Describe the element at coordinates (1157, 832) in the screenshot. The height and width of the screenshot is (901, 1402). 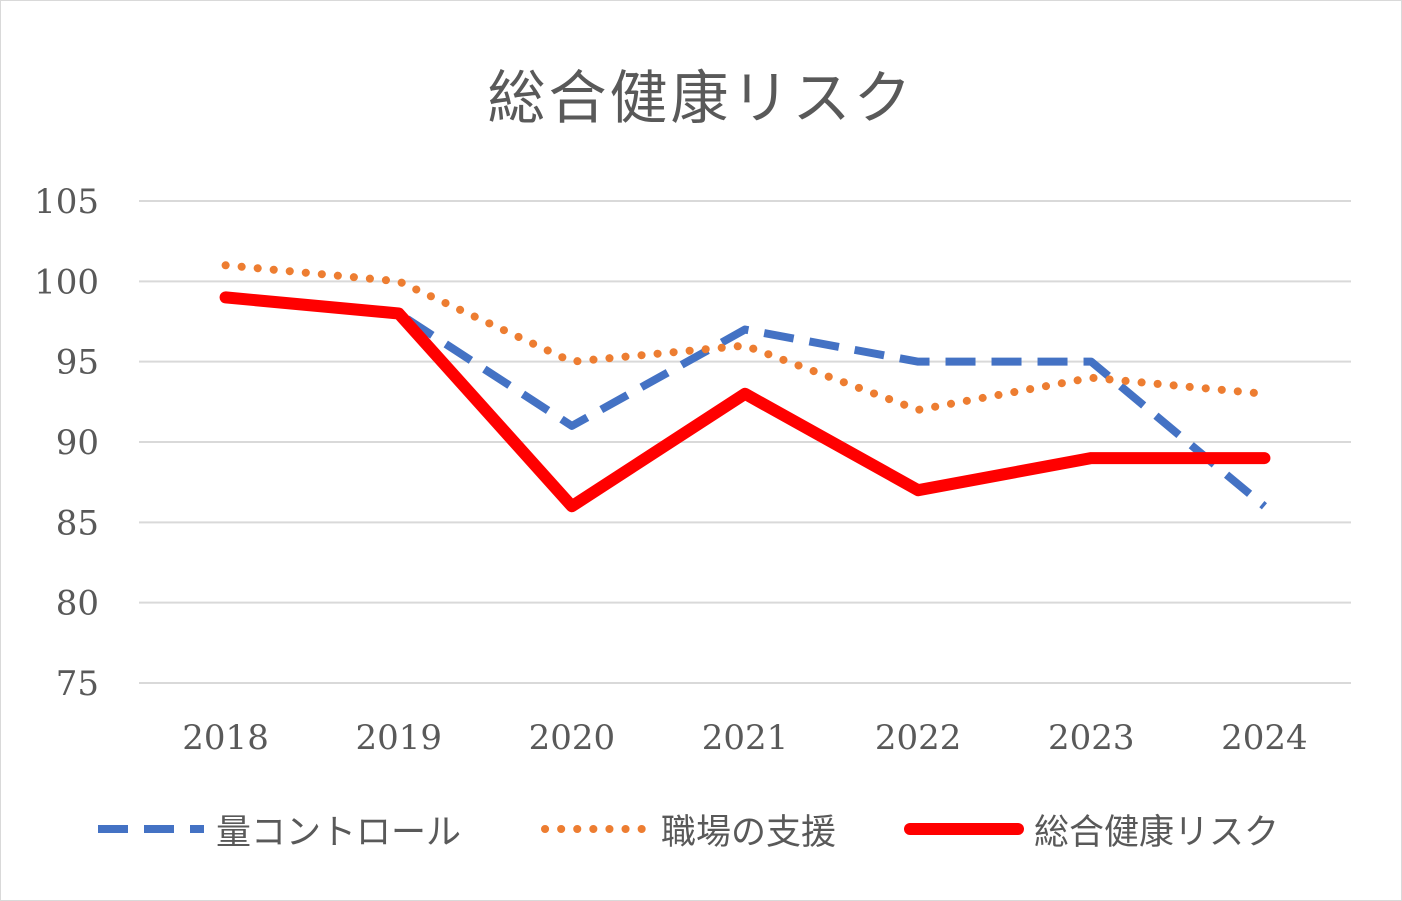
I see `legend-label: 総合健康リスク` at that location.